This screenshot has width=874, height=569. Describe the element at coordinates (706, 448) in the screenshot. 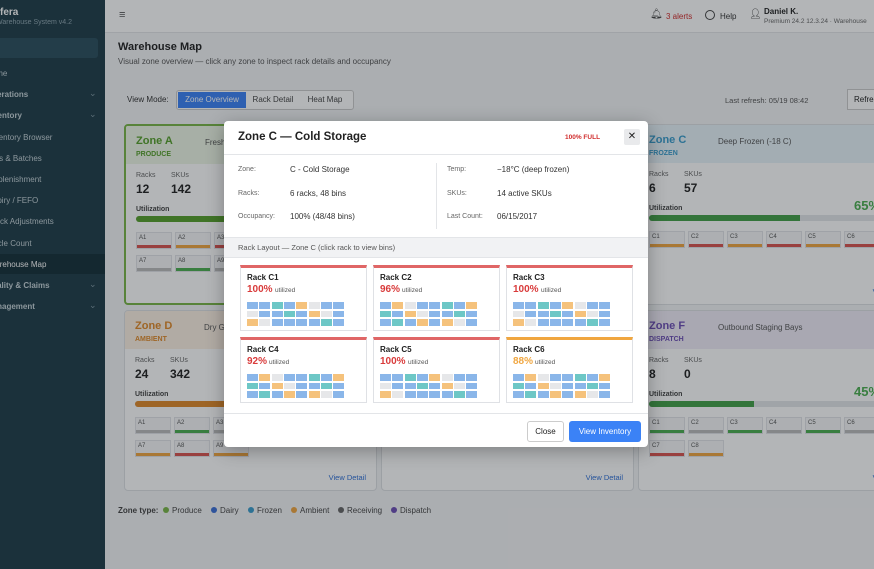

I see `bin: C8` at that location.